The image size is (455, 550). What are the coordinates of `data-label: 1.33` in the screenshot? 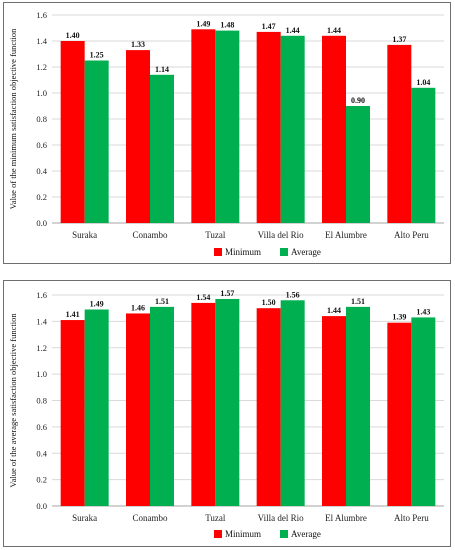 It's located at (138, 44).